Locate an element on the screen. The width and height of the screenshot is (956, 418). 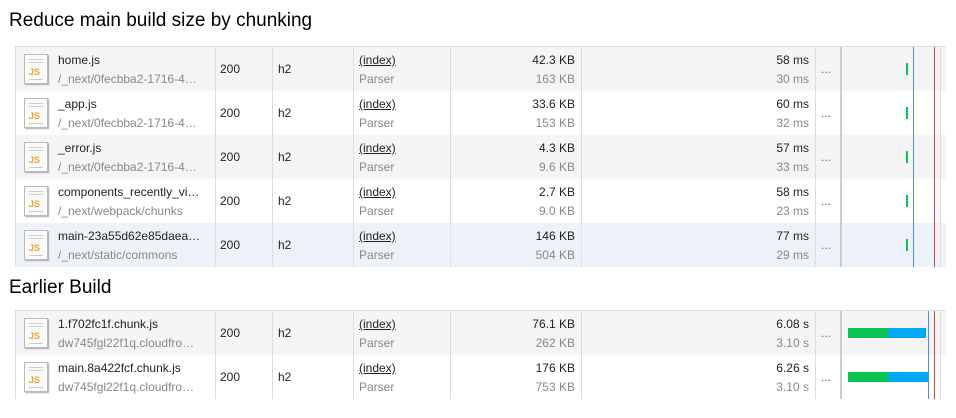
time-cell: 58 ms 23 ms is located at coordinates (699, 201).